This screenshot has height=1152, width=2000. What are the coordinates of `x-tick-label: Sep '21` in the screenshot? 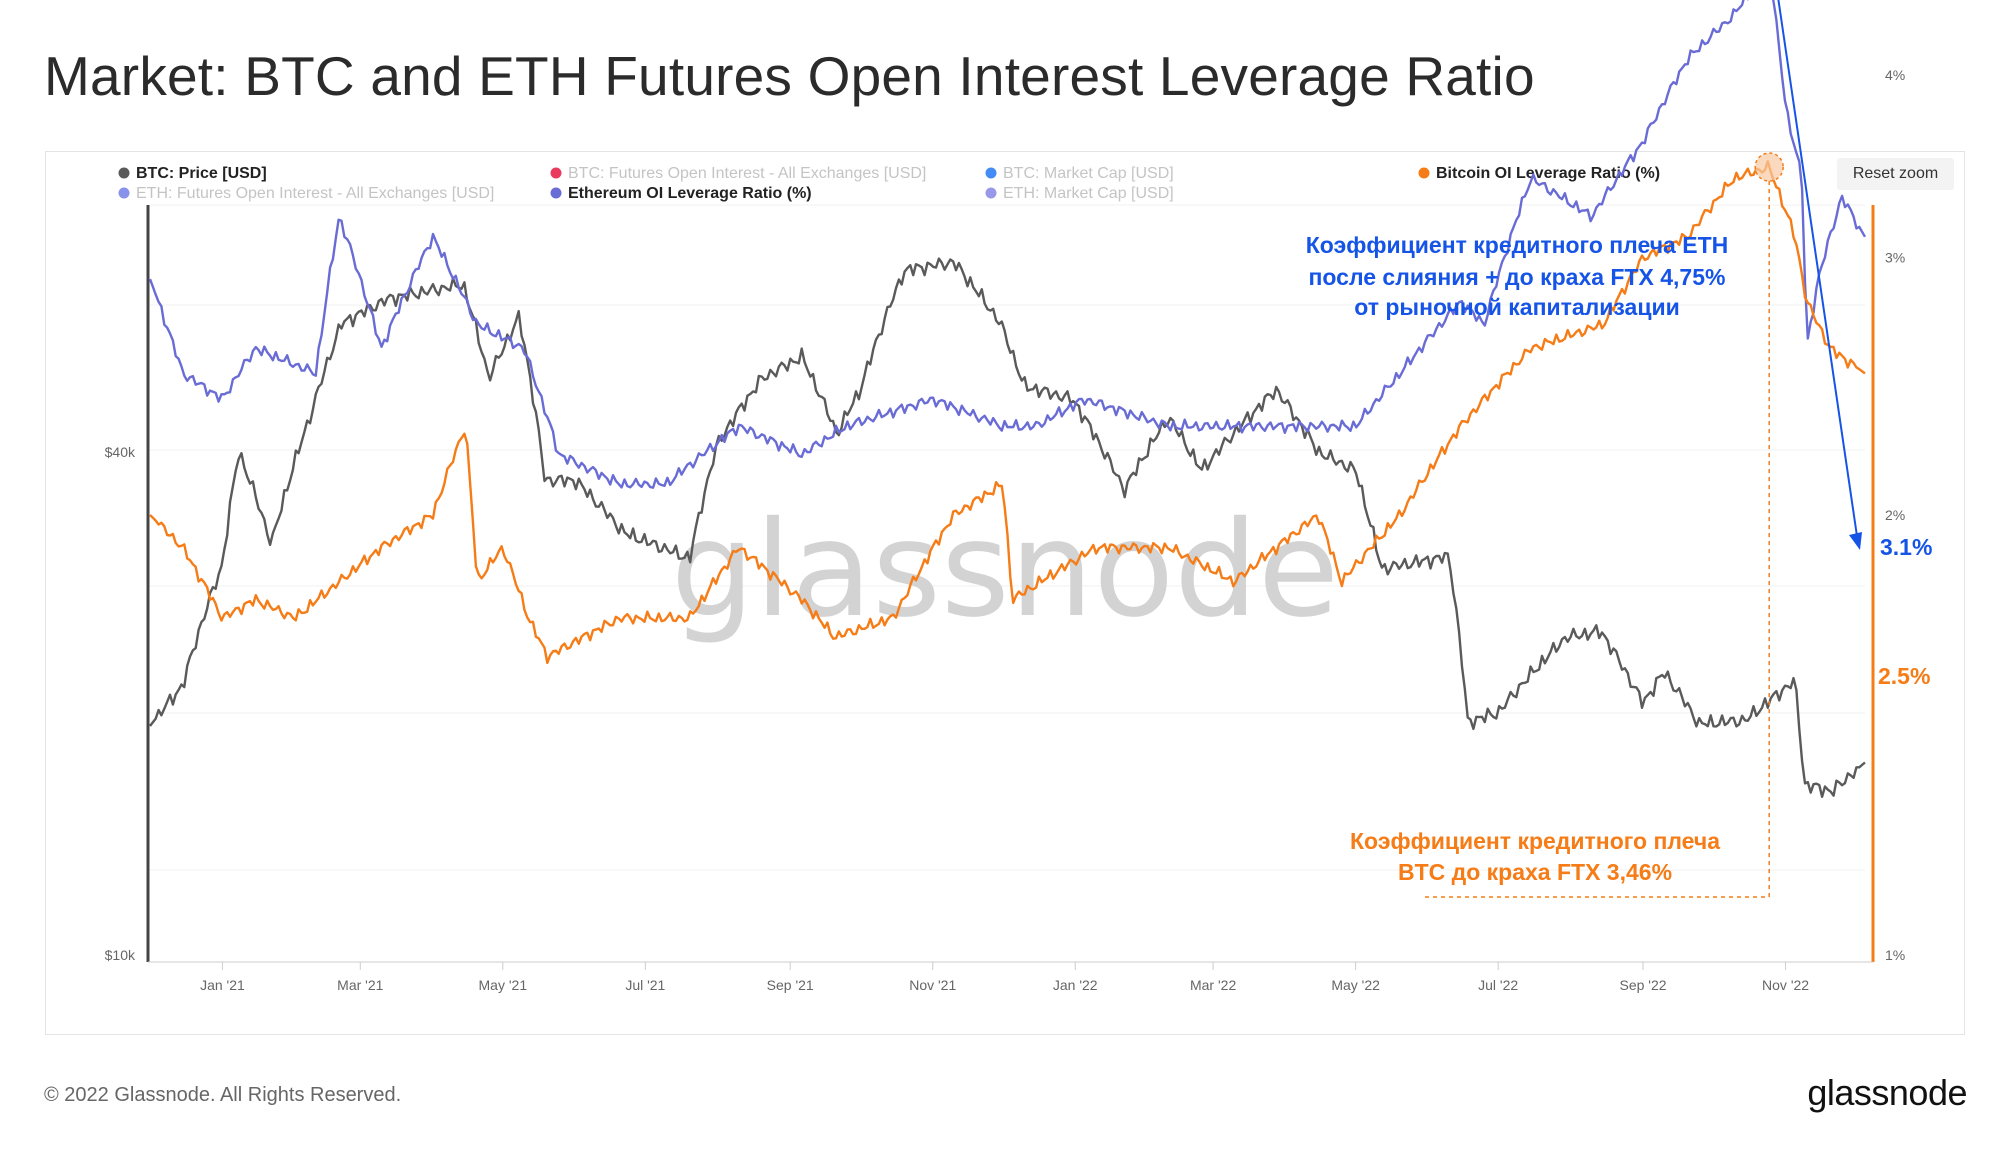 It's located at (790, 985).